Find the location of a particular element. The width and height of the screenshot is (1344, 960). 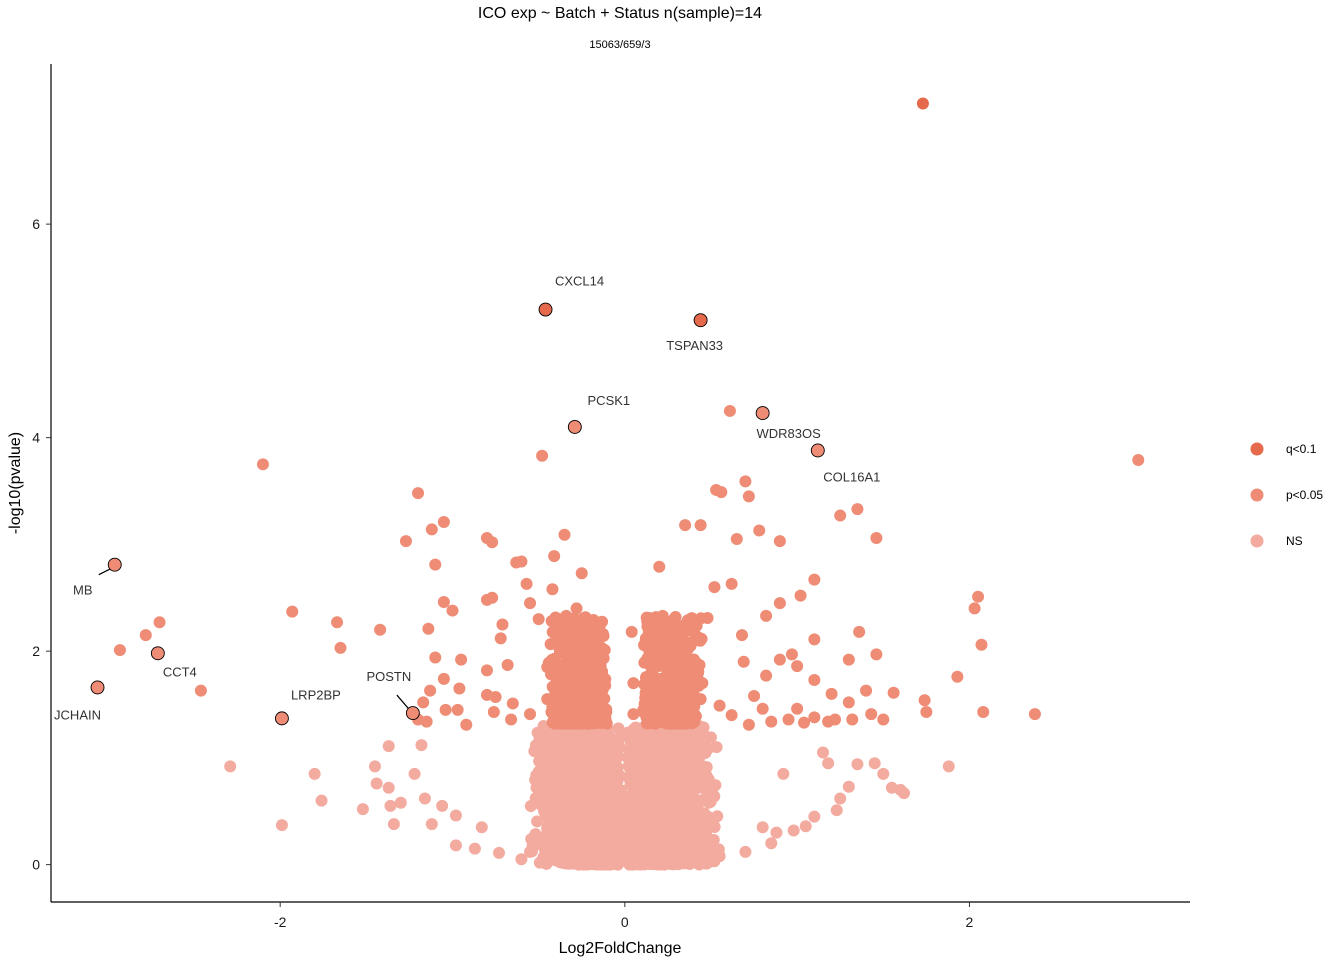

ns-points-layer is located at coordinates (589, 803).